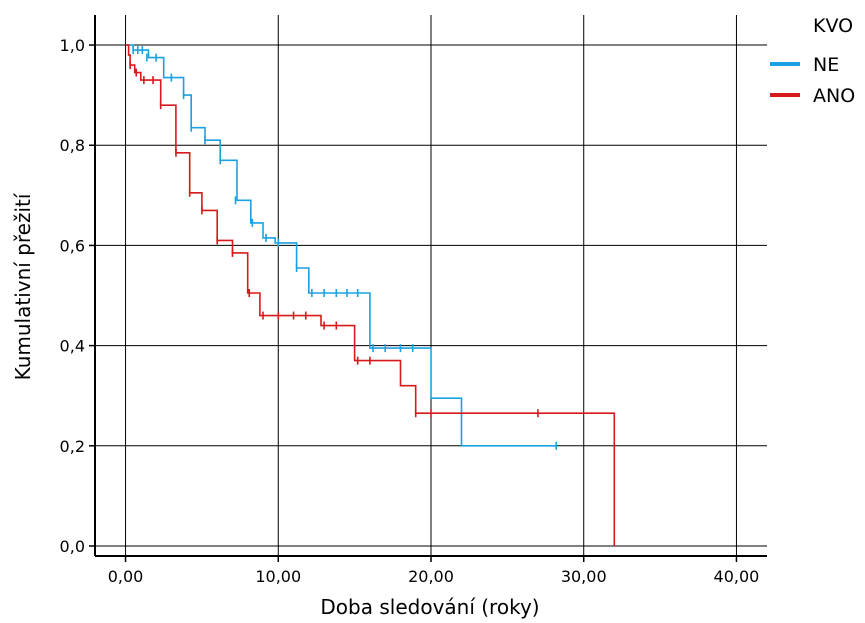 The height and width of the screenshot is (623, 865). Describe the element at coordinates (737, 576) in the screenshot. I see `x-tick-label: 40,00` at that location.